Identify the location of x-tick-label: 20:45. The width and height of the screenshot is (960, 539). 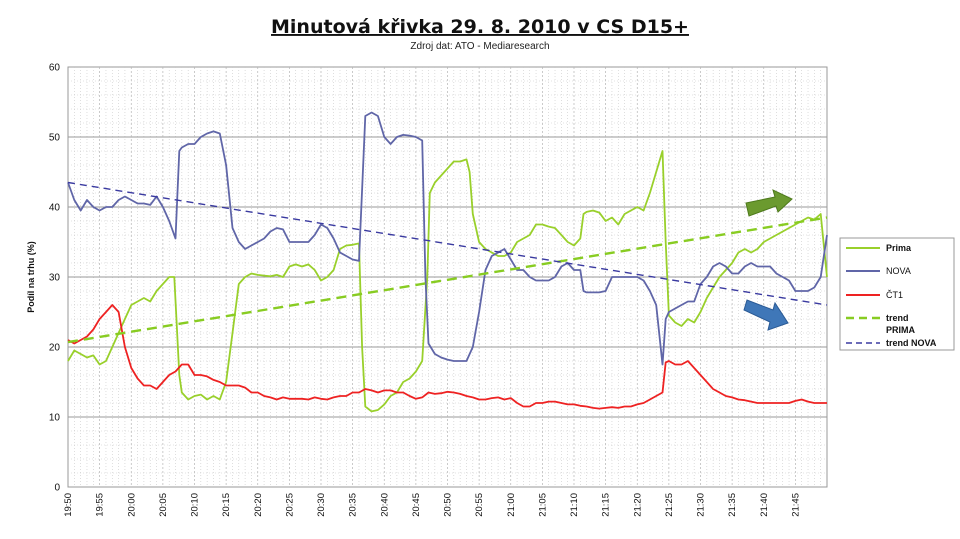
(416, 505).